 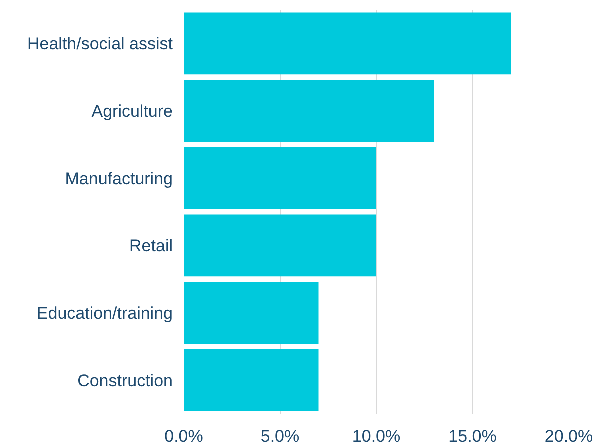 I want to click on x-tick-label: 5.0%, so click(x=280, y=436).